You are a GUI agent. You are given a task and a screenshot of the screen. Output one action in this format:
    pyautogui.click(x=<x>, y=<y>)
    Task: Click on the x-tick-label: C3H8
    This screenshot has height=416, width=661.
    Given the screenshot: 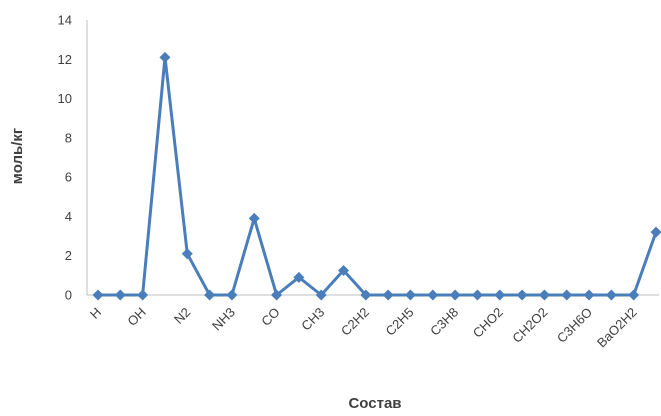 What is the action you would take?
    pyautogui.click(x=444, y=322)
    